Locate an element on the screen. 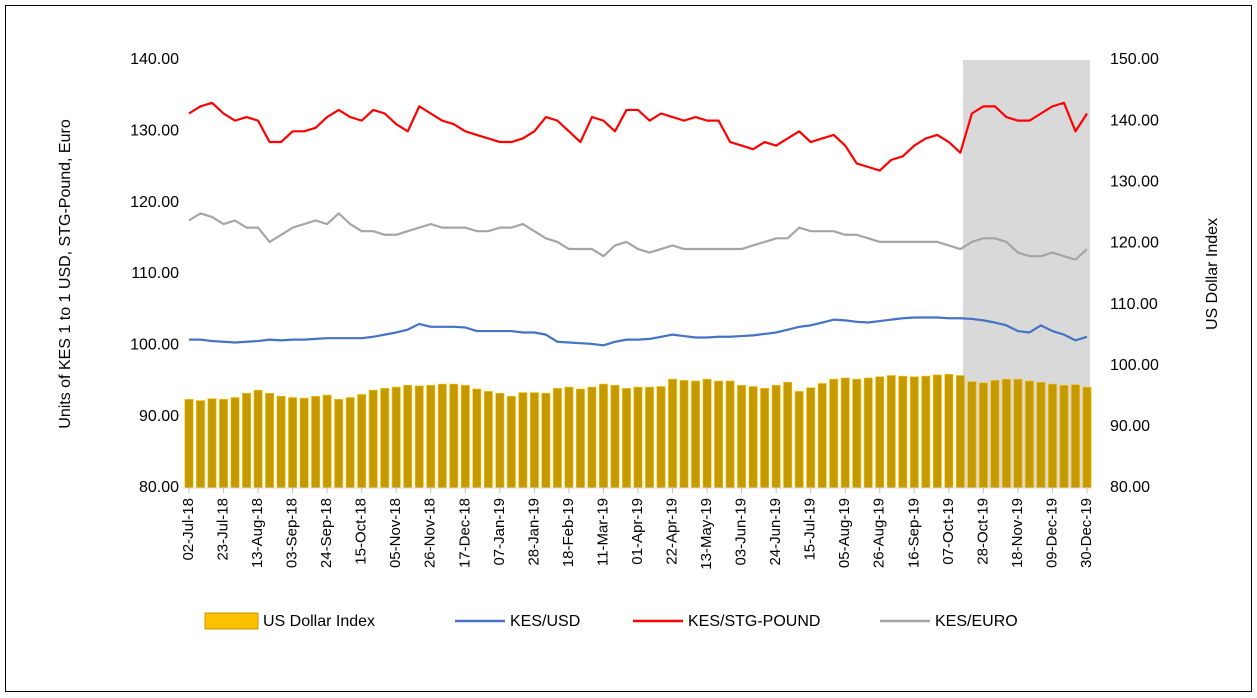 This screenshot has width=1257, height=698. legend-label: KES/STG-POUND is located at coordinates (754, 621).